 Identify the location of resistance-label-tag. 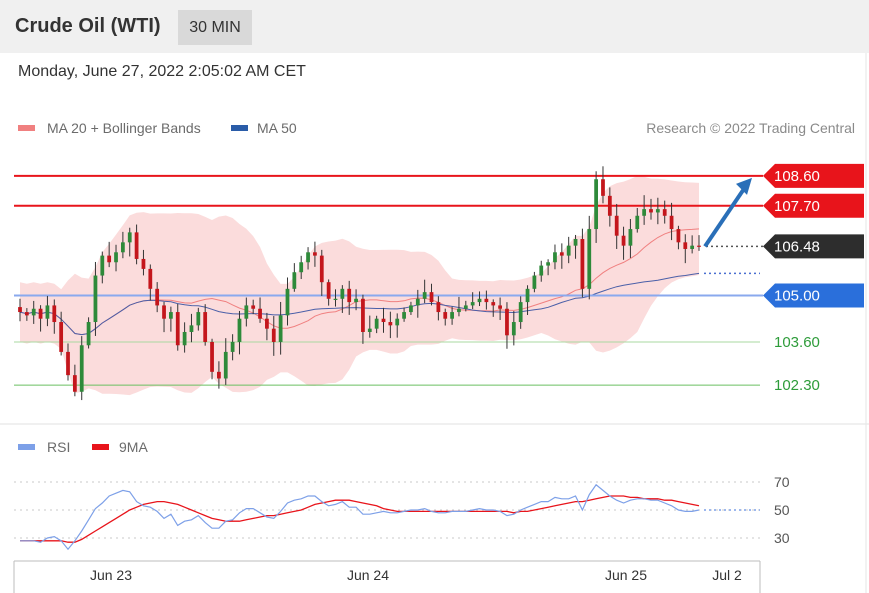
(813, 175).